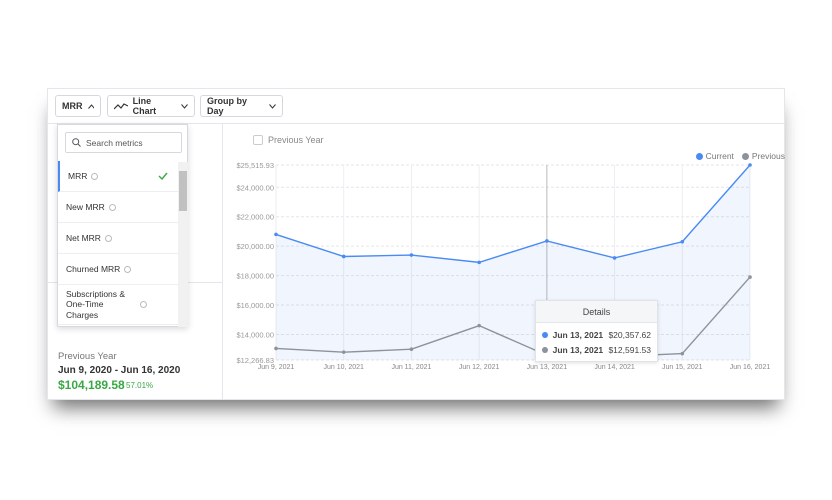  Describe the element at coordinates (411, 367) in the screenshot. I see `x-tick-label: Jun 11, 2021` at that location.